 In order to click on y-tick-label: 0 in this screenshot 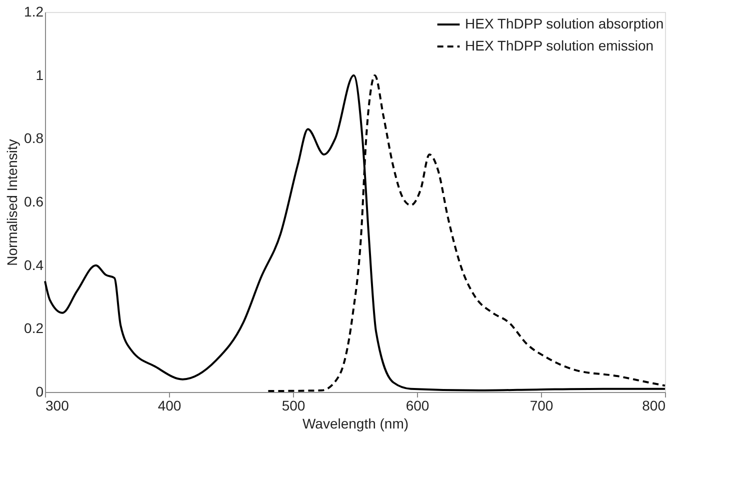, I will do `click(40, 392)`.